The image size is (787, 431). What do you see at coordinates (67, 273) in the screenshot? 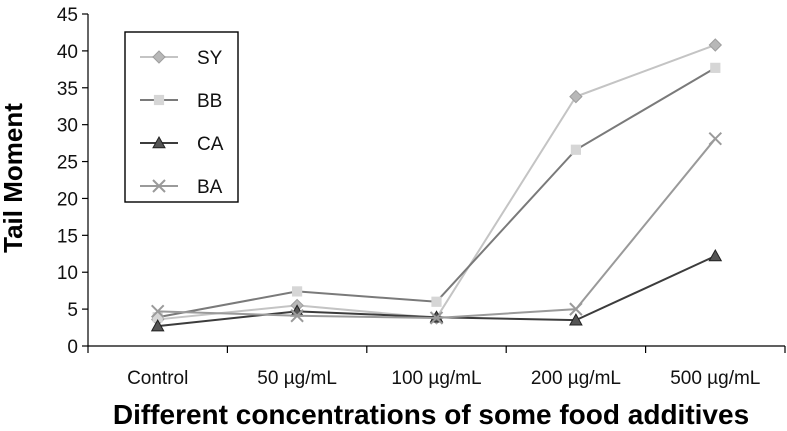
I see `y-tick-label: 10` at bounding box center [67, 273].